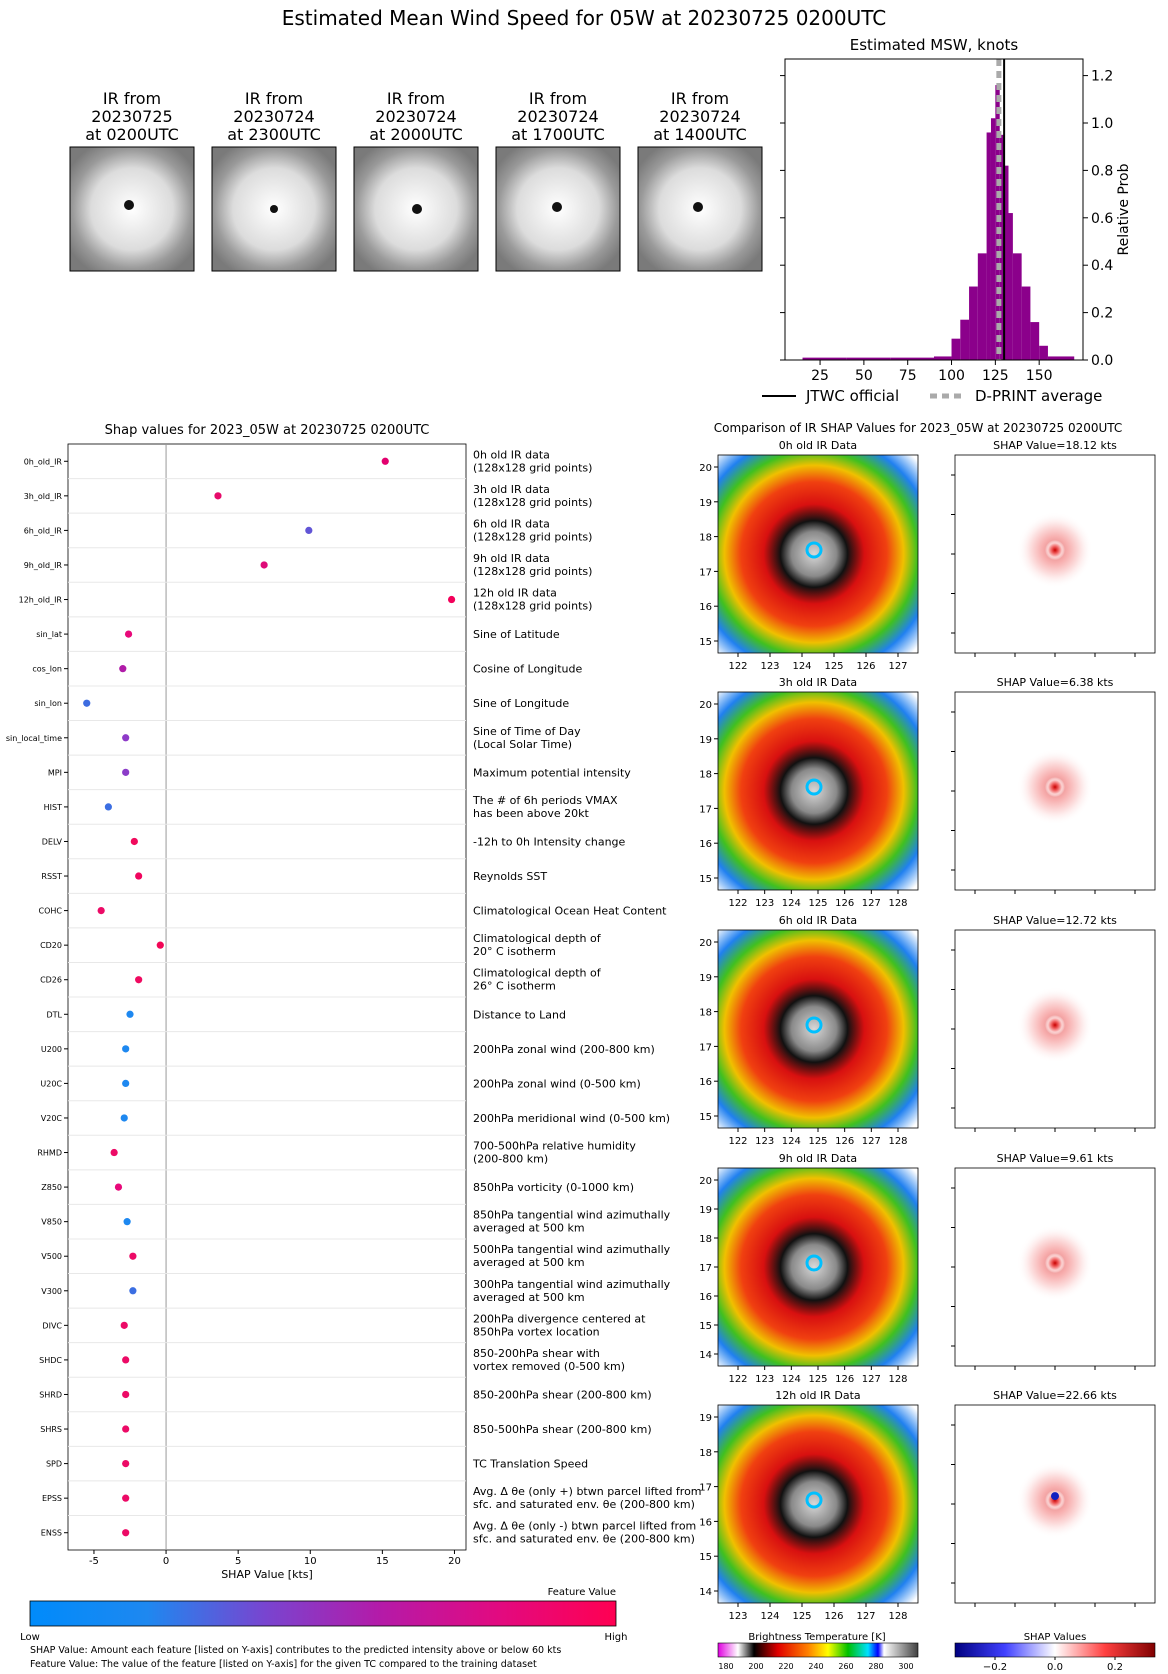 The height and width of the screenshot is (1674, 1168). Describe the element at coordinates (532, 502) in the screenshot. I see `feature-description: (128x128 grid points)` at that location.